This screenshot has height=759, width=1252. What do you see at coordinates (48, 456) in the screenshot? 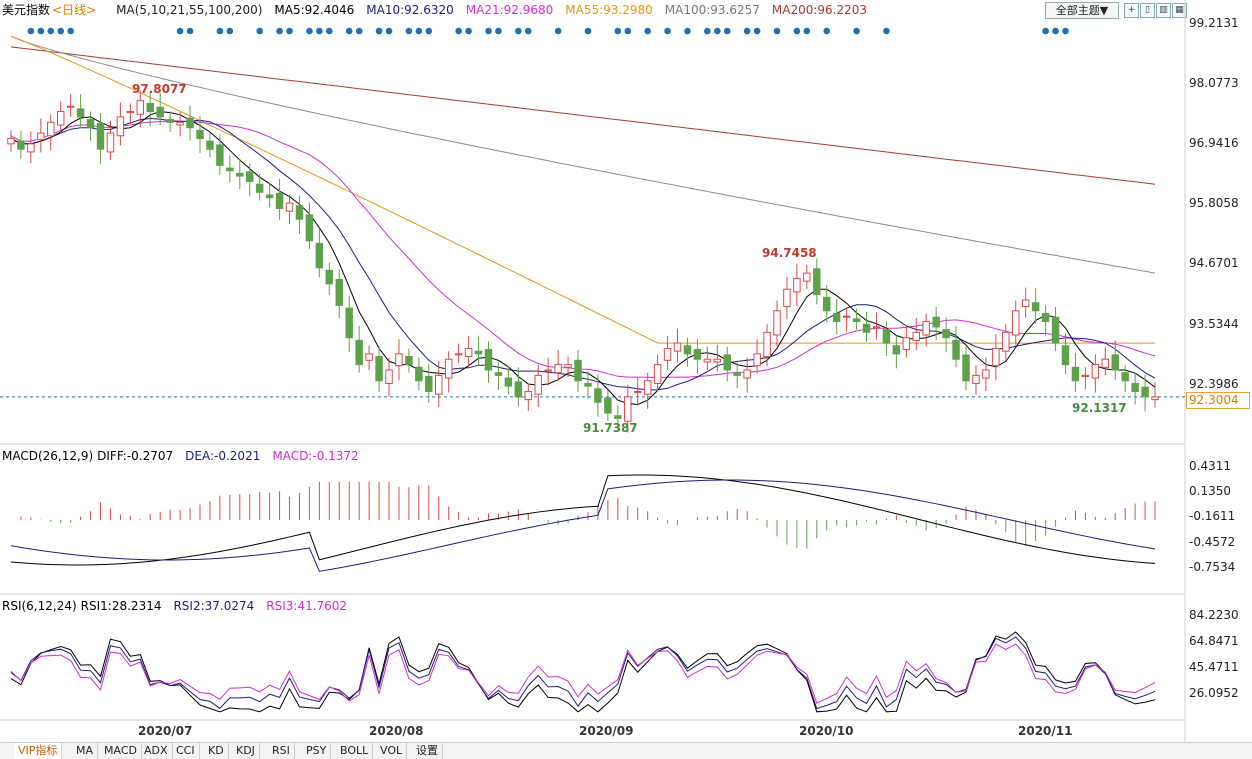
I see `macd-label: MACD(26,12,9)` at bounding box center [48, 456].